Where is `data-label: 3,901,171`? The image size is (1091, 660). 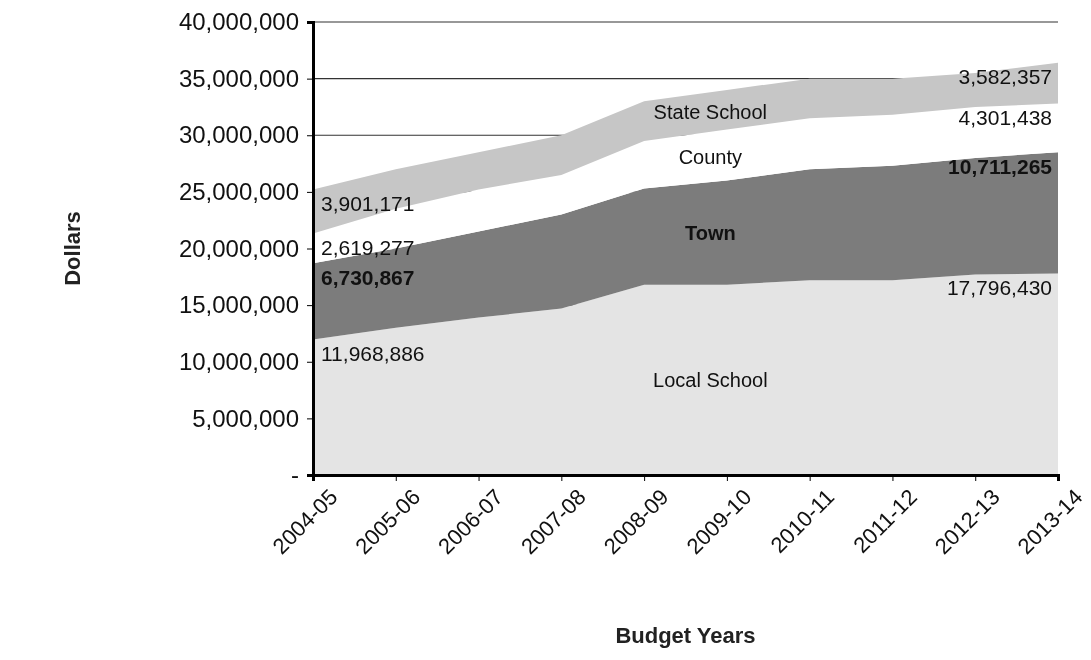
data-label: 3,901,171 is located at coordinates (368, 203).